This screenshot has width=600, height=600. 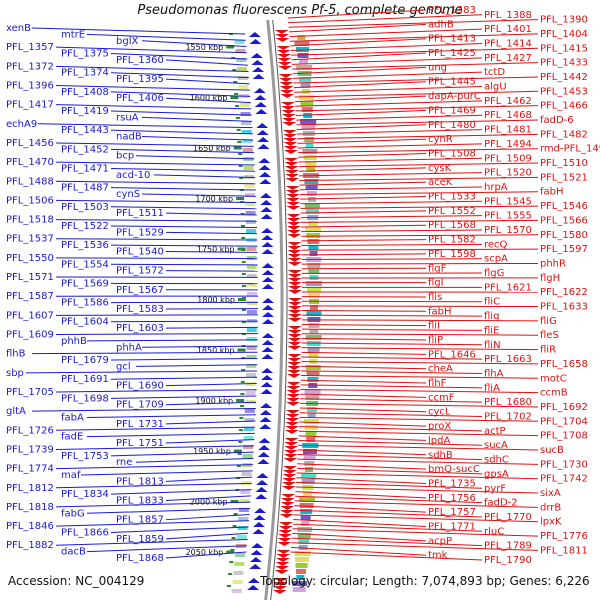 What do you see at coordinates (85, 379) in the screenshot?
I see `left-gene-label: PFL_1691` at bounding box center [85, 379].